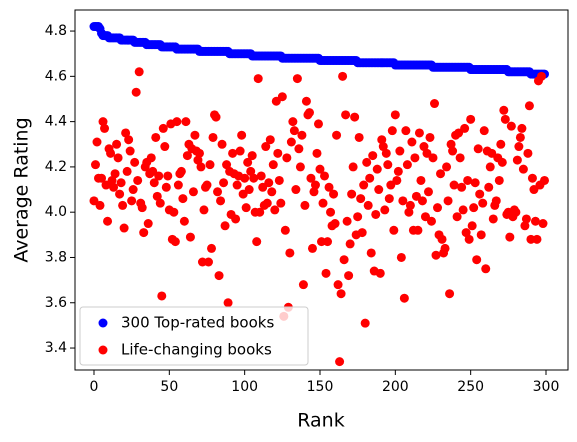 This screenshot has height=442, width=577. What do you see at coordinates (56, 257) in the screenshot?
I see `y-tick-label: 3.8` at bounding box center [56, 257].